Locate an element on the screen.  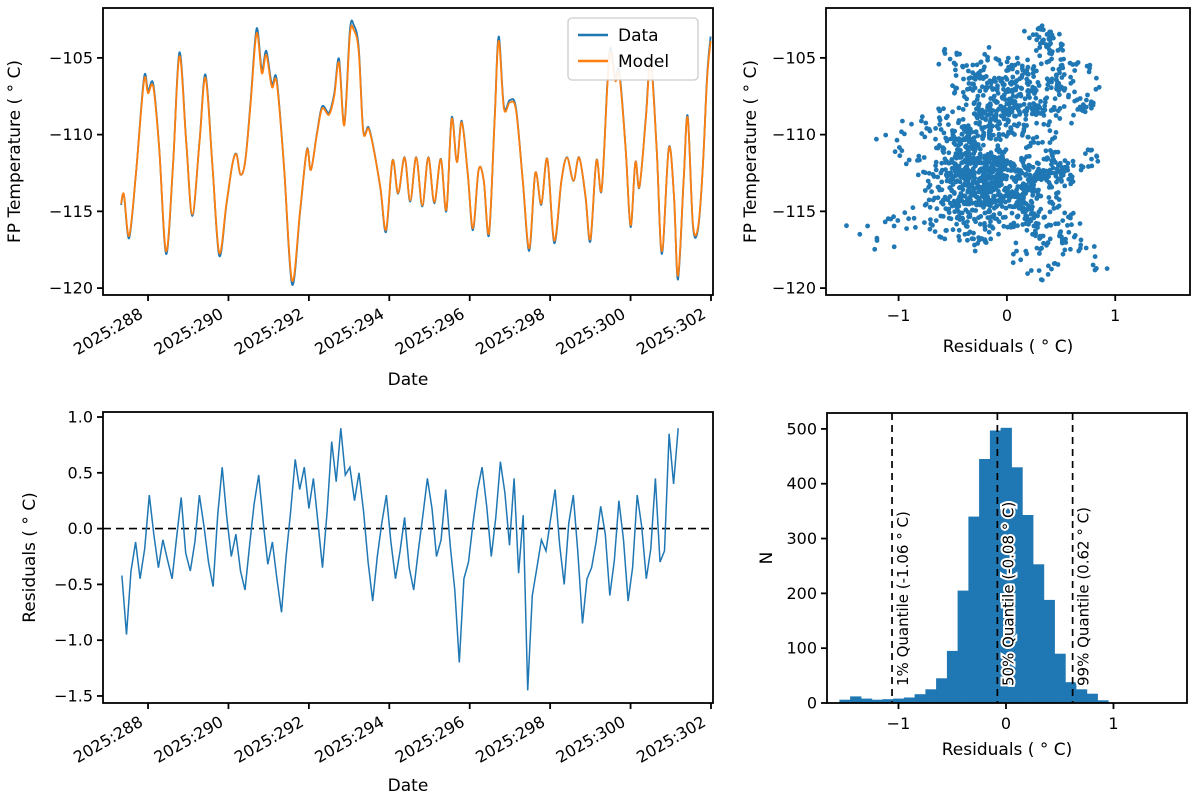
x-tick-label: 2025:302 is located at coordinates (671, 739).